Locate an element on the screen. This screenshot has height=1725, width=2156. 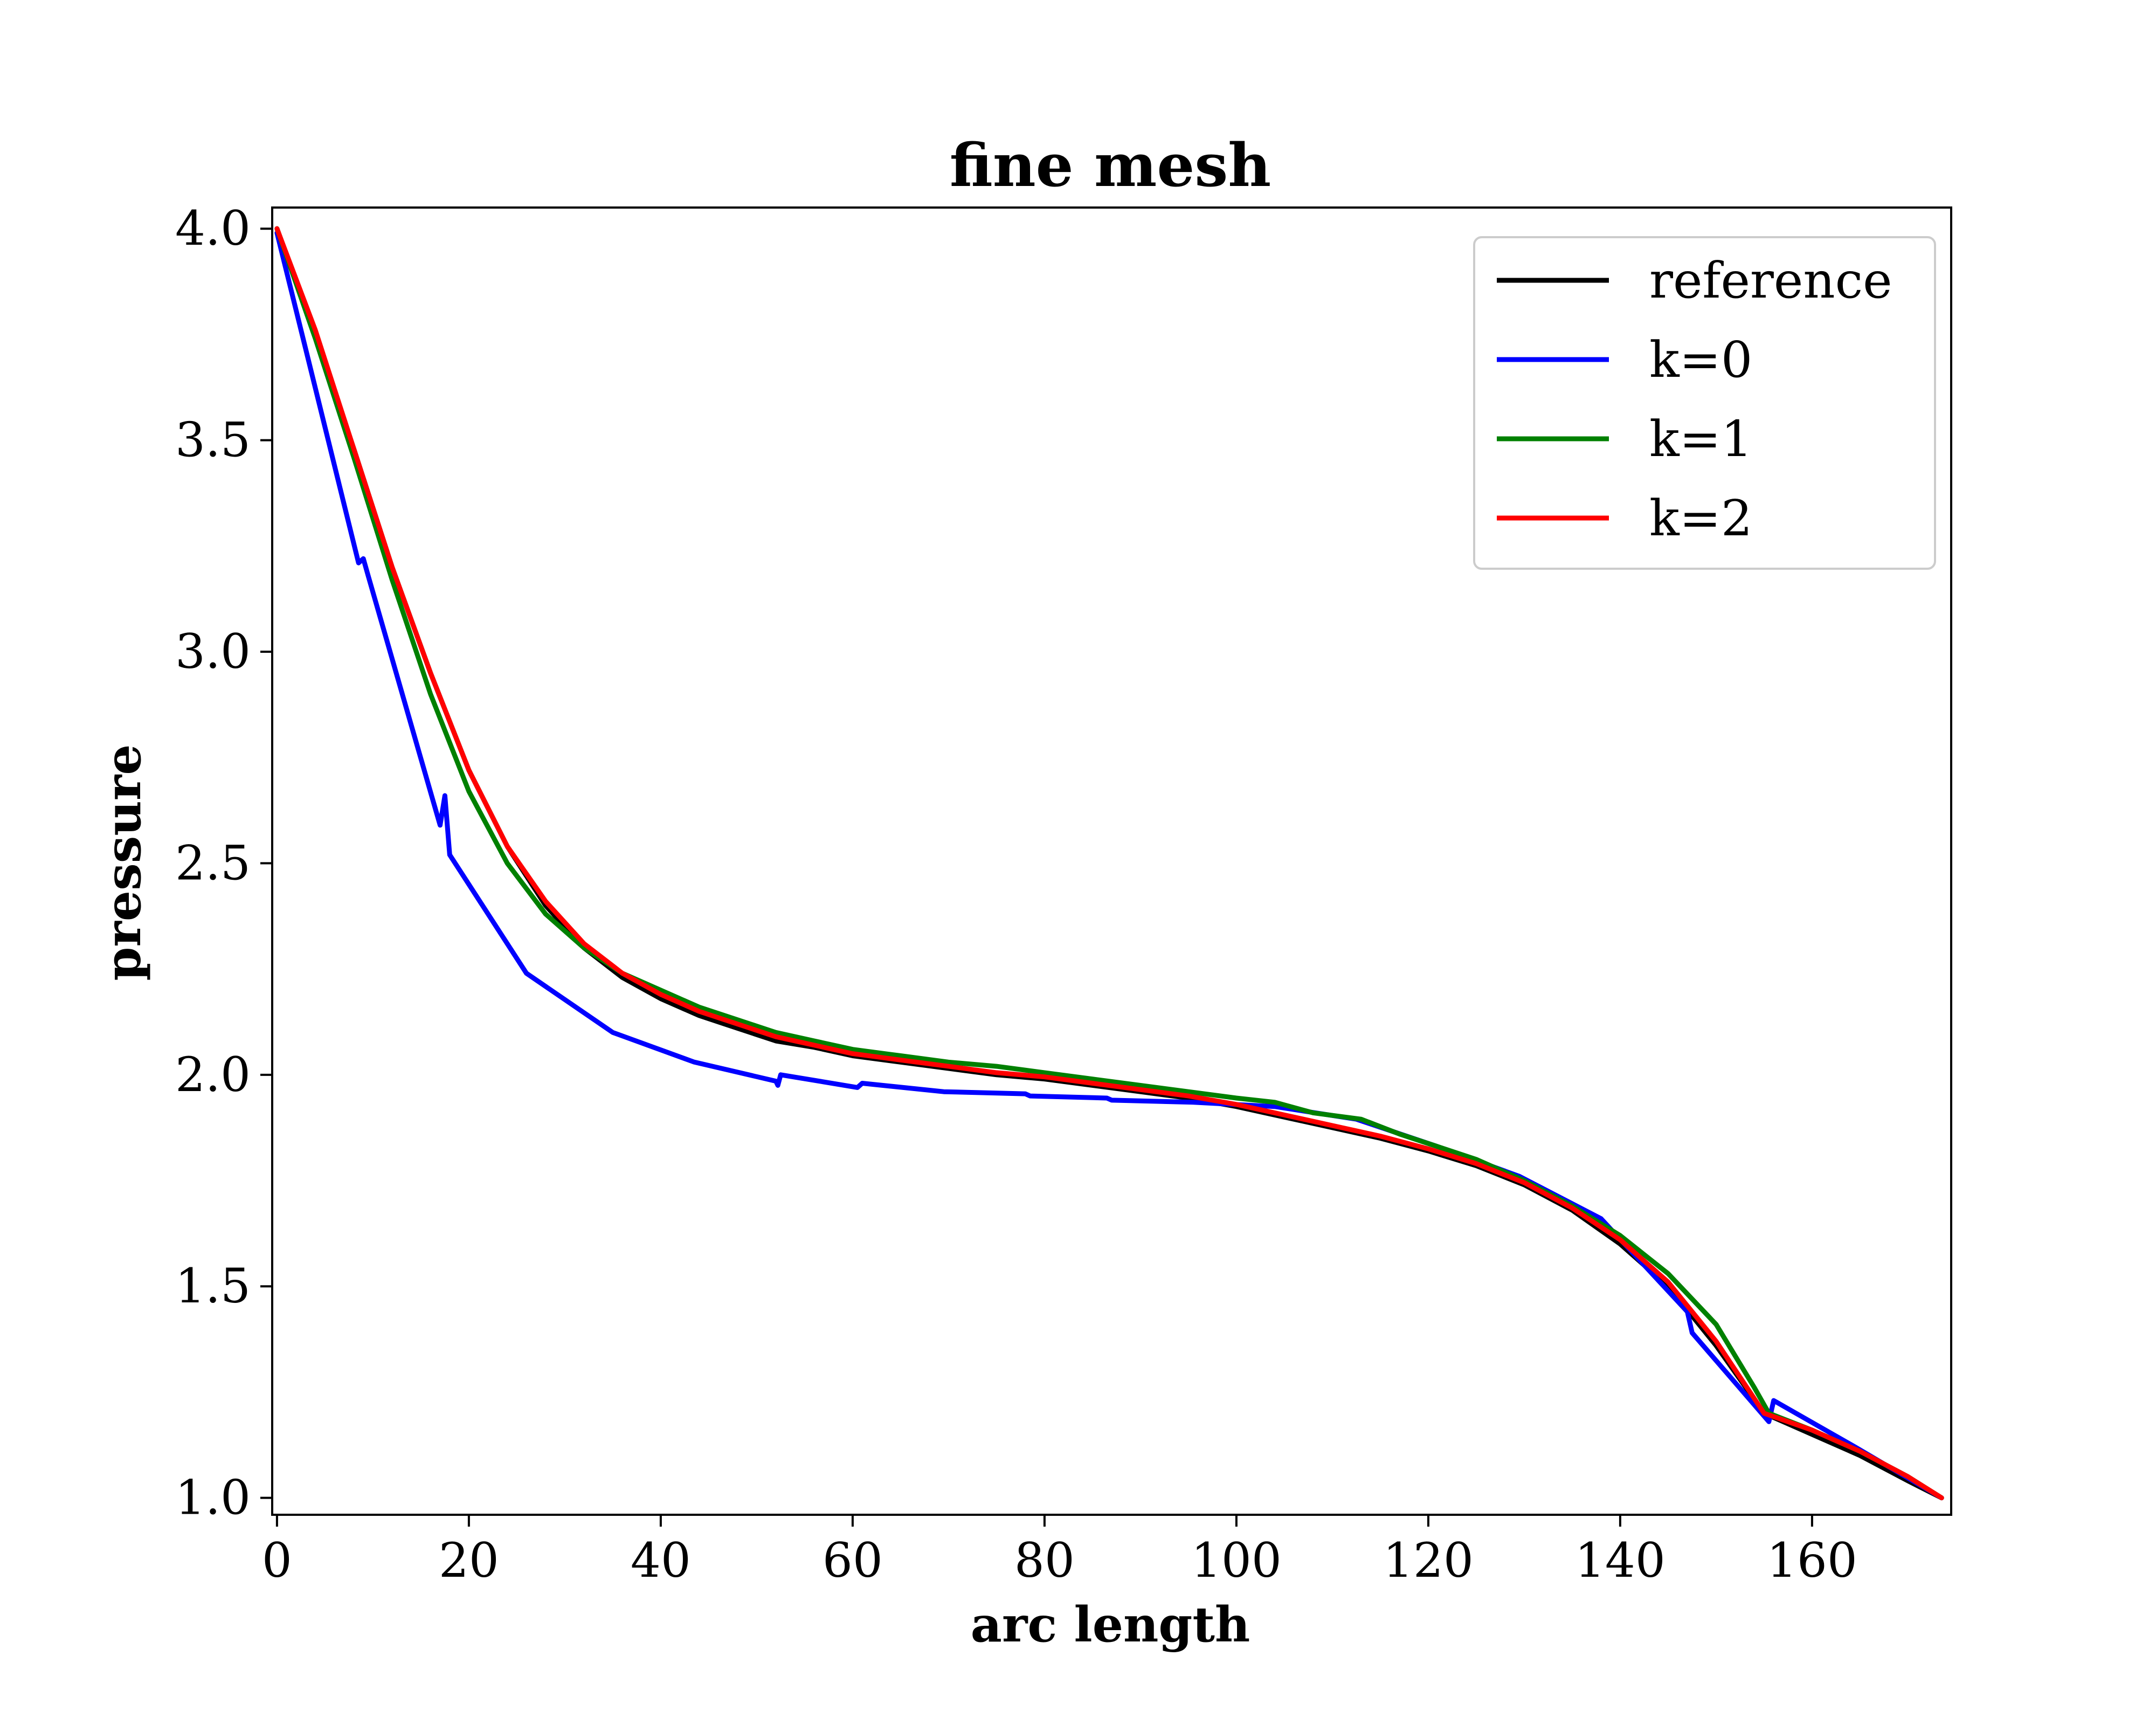
x-tick-label: 20 is located at coordinates (469, 1560).